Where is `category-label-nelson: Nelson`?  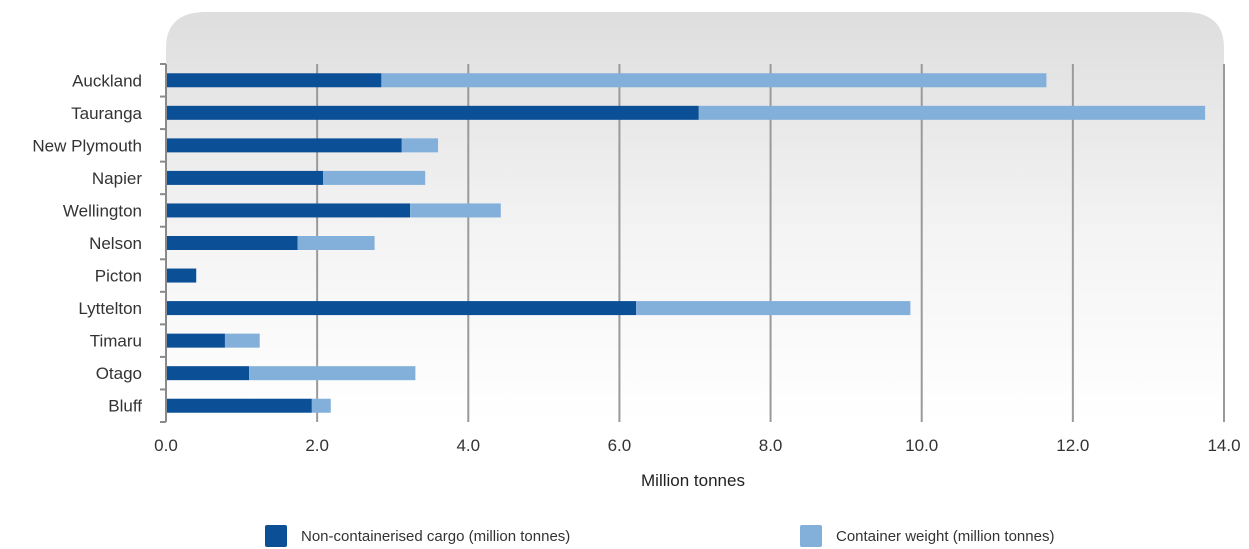 category-label-nelson: Nelson is located at coordinates (115, 243).